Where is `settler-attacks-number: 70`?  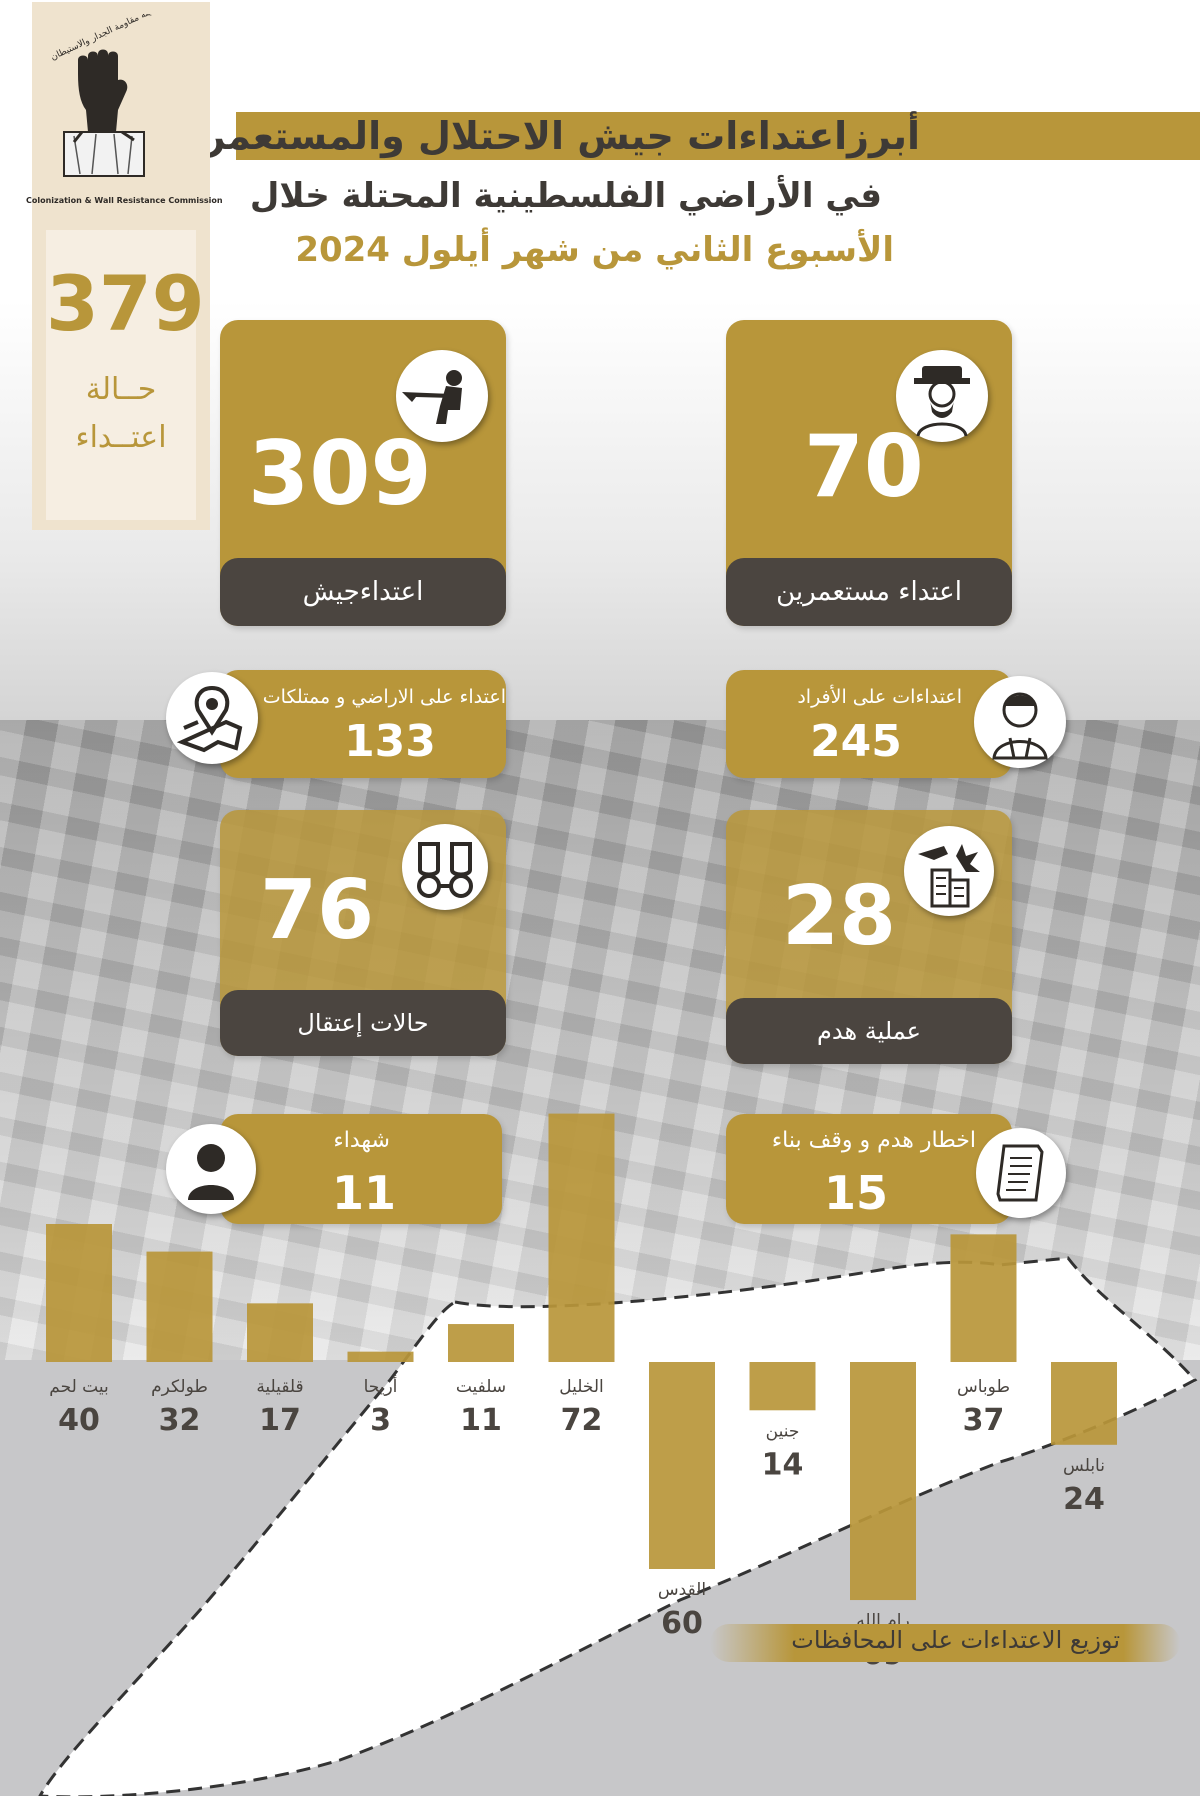 settler-attacks-number: 70 is located at coordinates (864, 467).